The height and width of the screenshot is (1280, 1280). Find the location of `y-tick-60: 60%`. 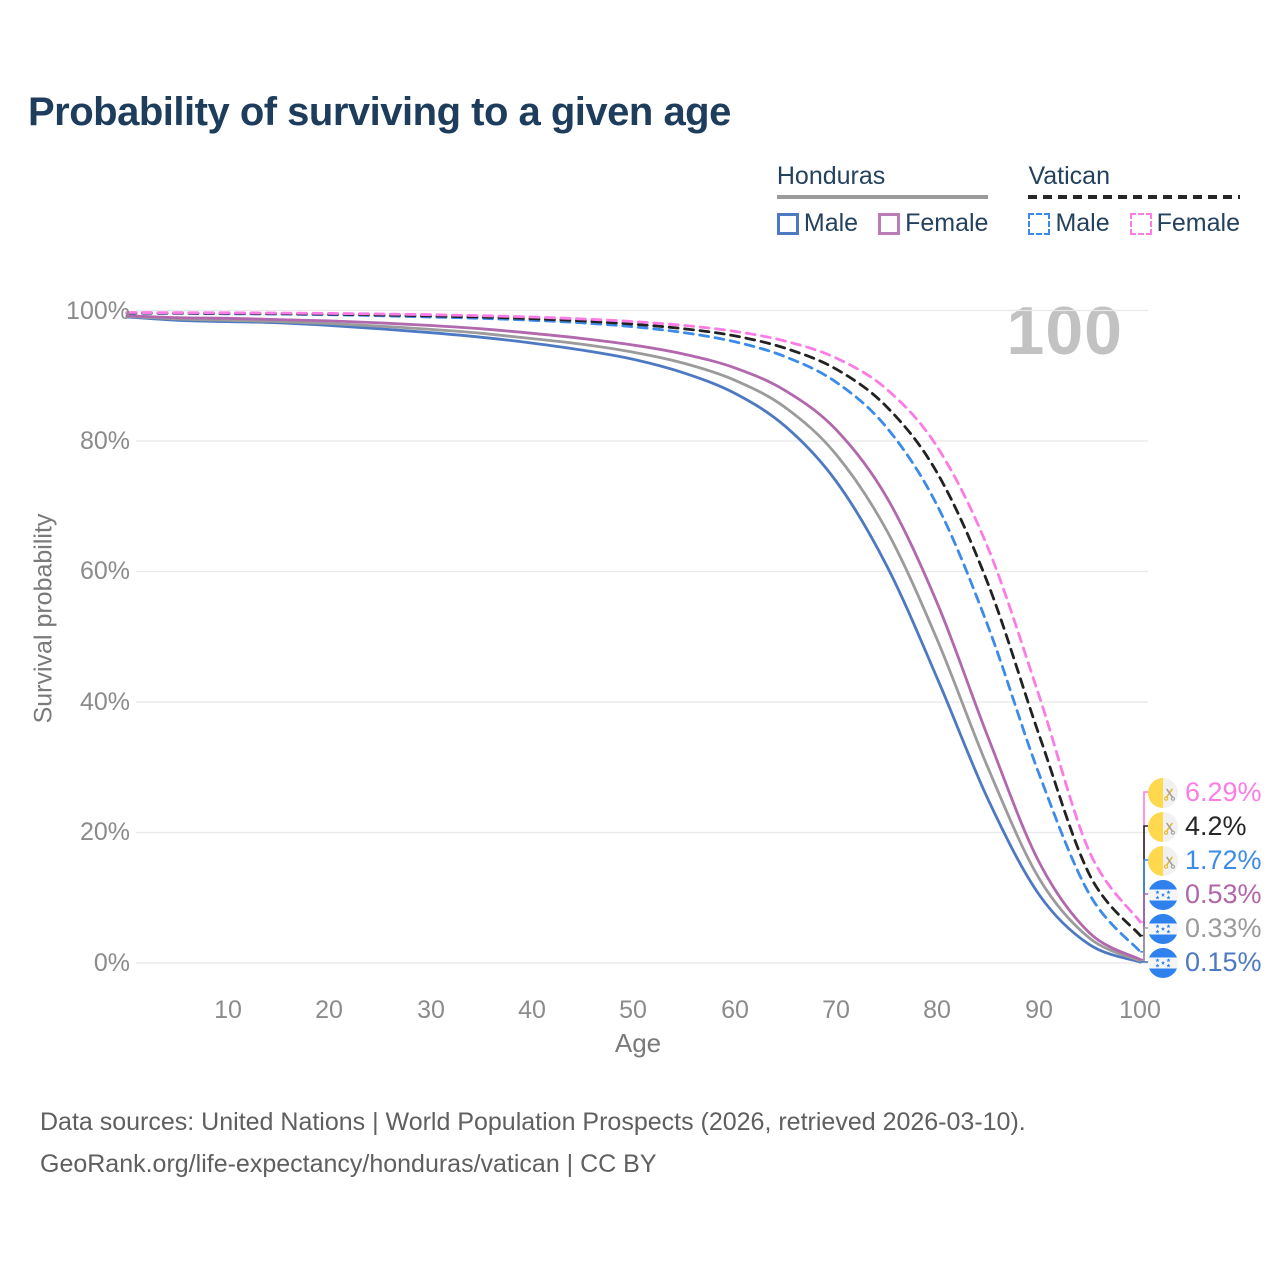

y-tick-60: 60% is located at coordinates (104, 571).